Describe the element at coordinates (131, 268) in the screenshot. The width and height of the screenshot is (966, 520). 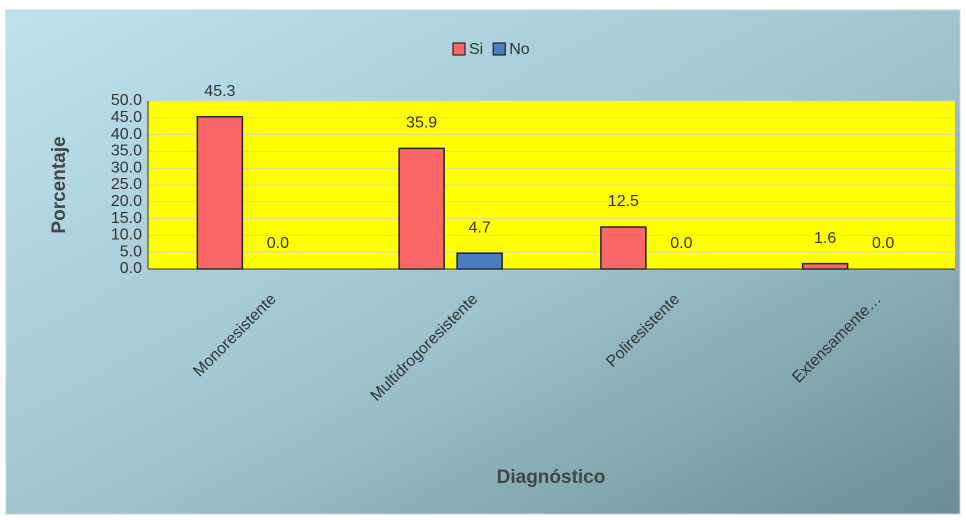
I see `y-tick-label: 0.0` at that location.